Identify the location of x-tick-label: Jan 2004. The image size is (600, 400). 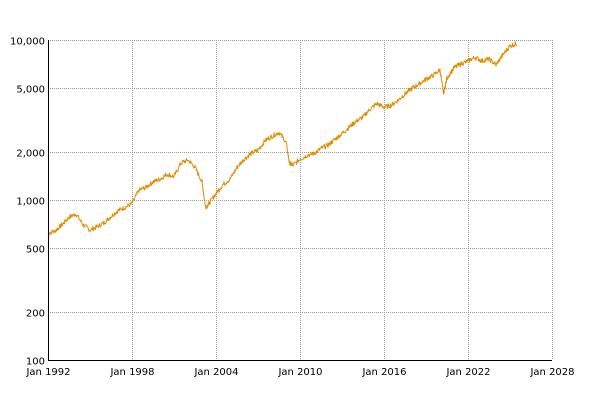
(215, 372).